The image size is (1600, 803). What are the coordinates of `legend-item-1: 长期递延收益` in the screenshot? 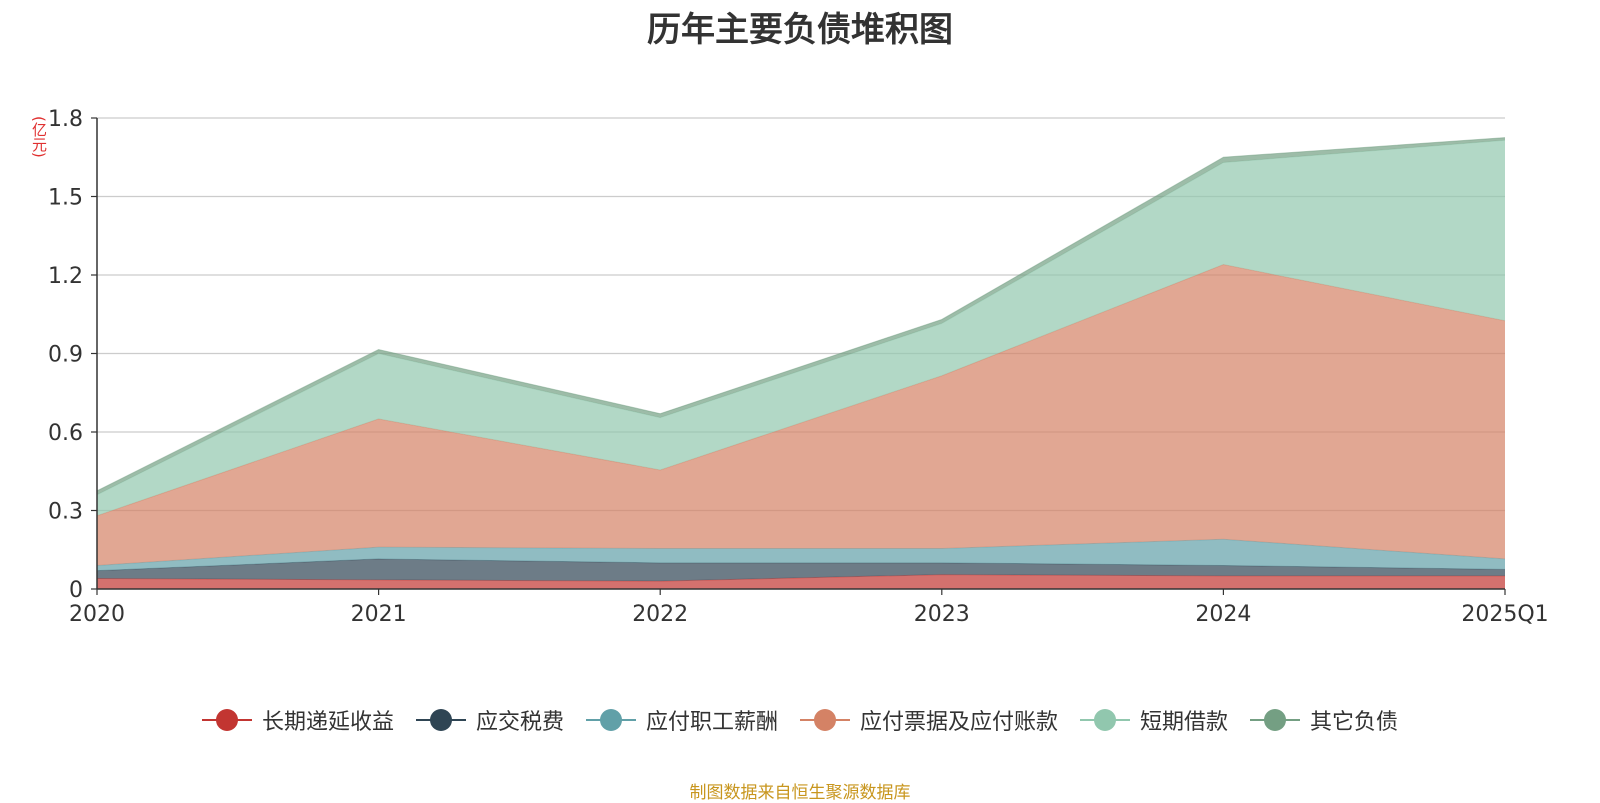 It's located at (297, 720).